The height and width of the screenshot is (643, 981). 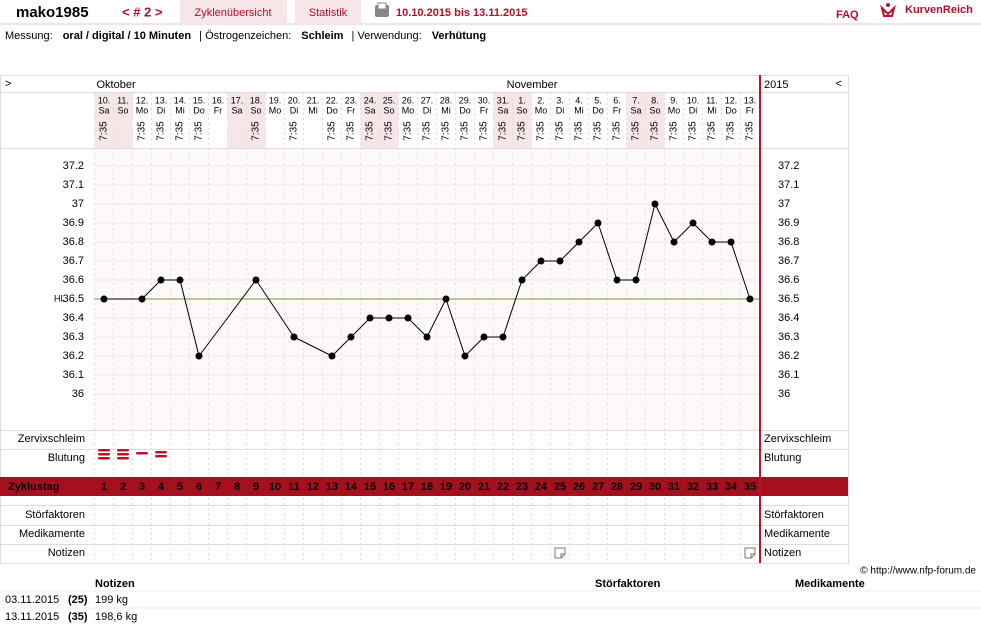 I want to click on info-label: Östrogenzeichen:, so click(x=248, y=36).